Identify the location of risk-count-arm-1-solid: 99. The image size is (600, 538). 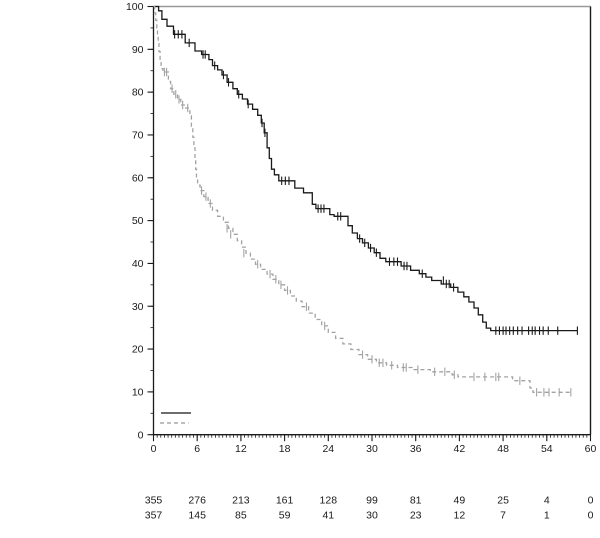
(372, 501).